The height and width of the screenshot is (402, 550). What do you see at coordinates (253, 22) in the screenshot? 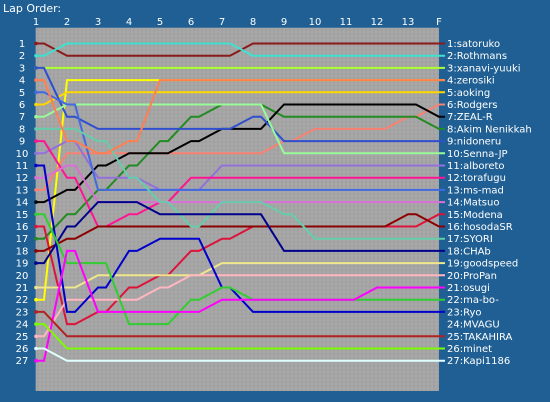
I see `x-tick-label: 8` at bounding box center [253, 22].